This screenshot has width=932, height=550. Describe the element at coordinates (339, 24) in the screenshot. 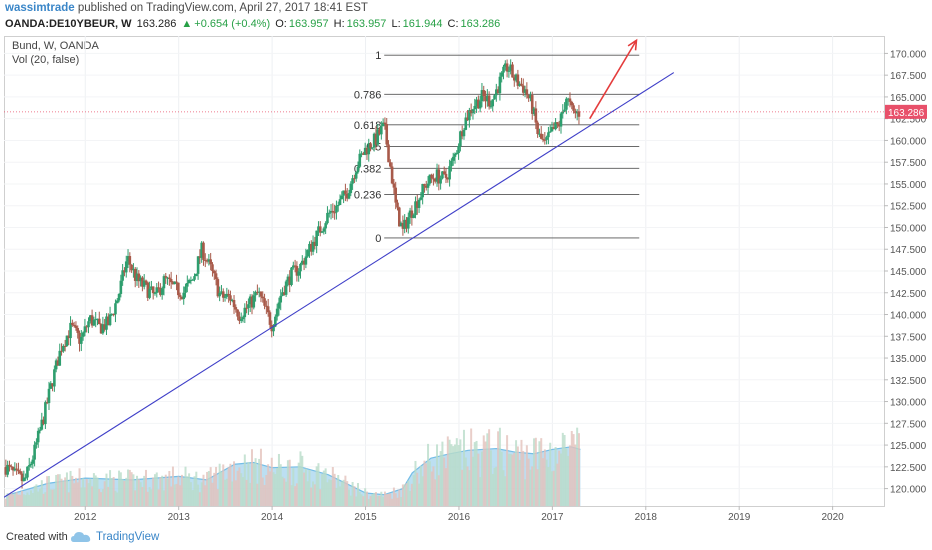

I see `high-label: H:` at that location.